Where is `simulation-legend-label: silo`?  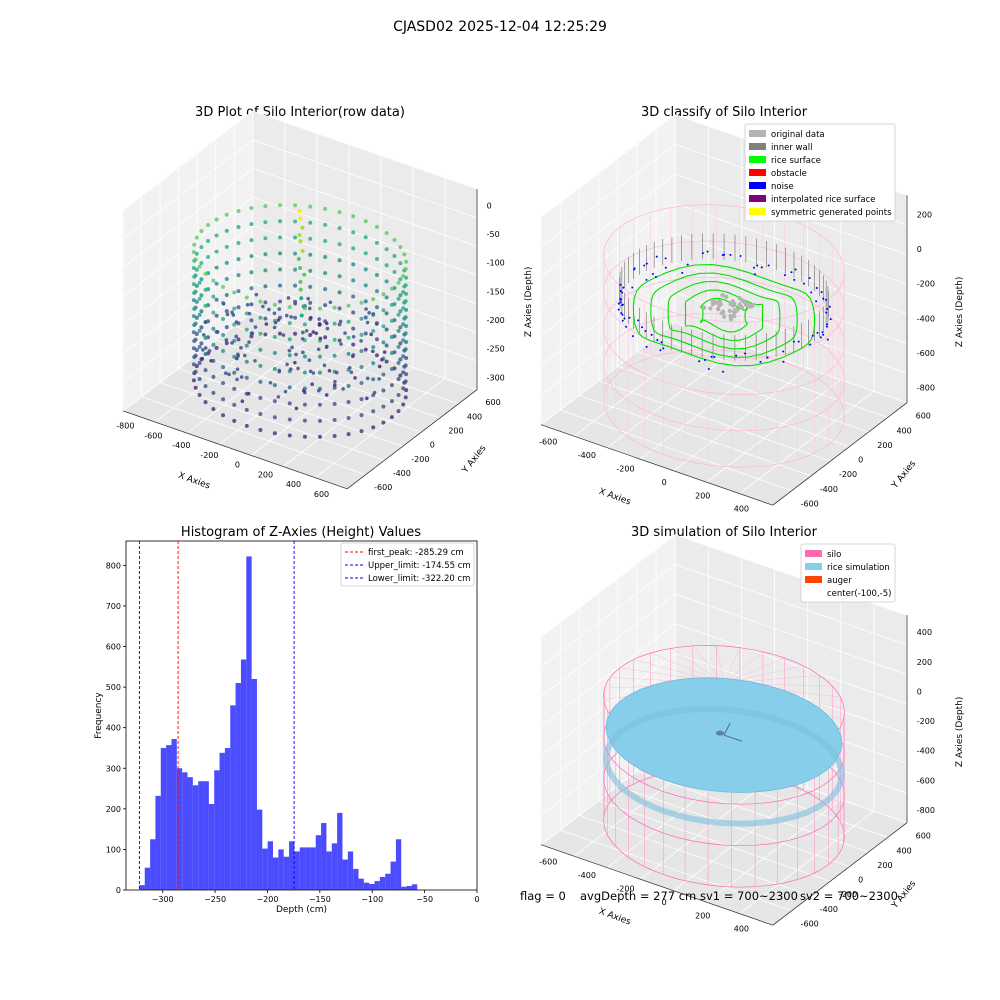
simulation-legend-label: silo is located at coordinates (834, 555).